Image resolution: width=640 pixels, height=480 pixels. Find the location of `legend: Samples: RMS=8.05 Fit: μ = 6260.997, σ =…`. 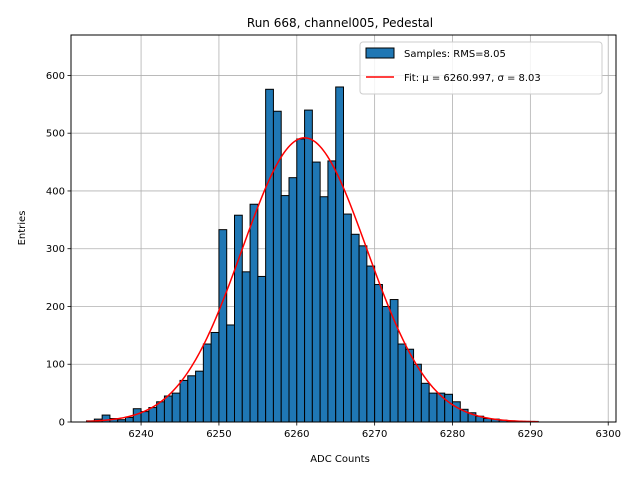

legend: Samples: RMS=8.05 Fit: μ = 6260.997, σ =… is located at coordinates (481, 68).